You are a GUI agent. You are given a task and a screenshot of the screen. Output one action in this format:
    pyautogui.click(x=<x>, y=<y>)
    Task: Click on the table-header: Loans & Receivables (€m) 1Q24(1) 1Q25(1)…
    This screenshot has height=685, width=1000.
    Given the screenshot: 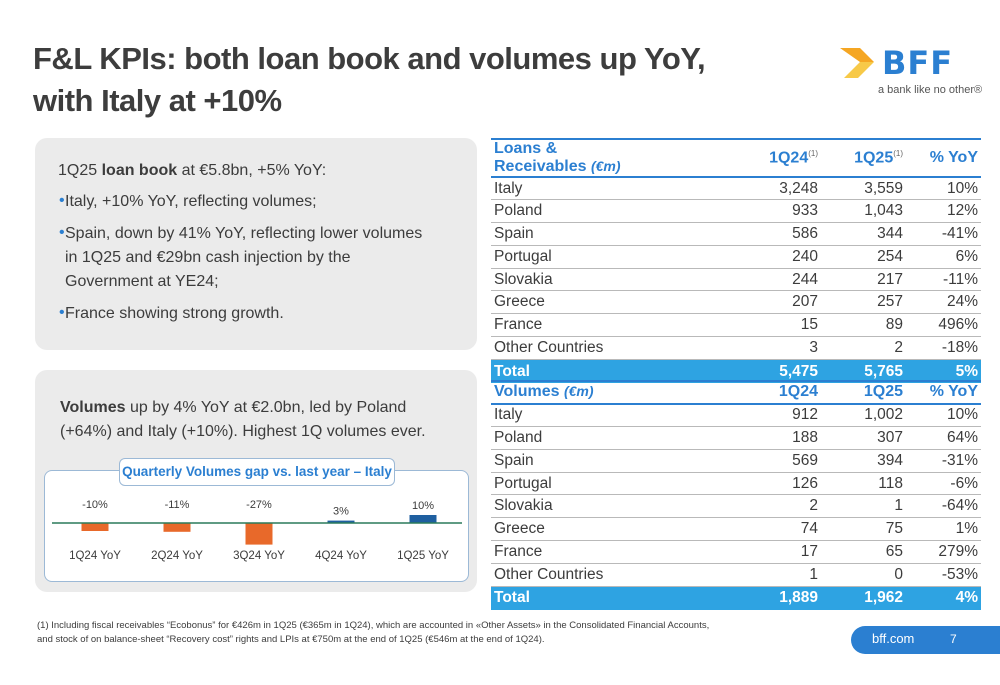 What is the action you would take?
    pyautogui.click(x=736, y=158)
    